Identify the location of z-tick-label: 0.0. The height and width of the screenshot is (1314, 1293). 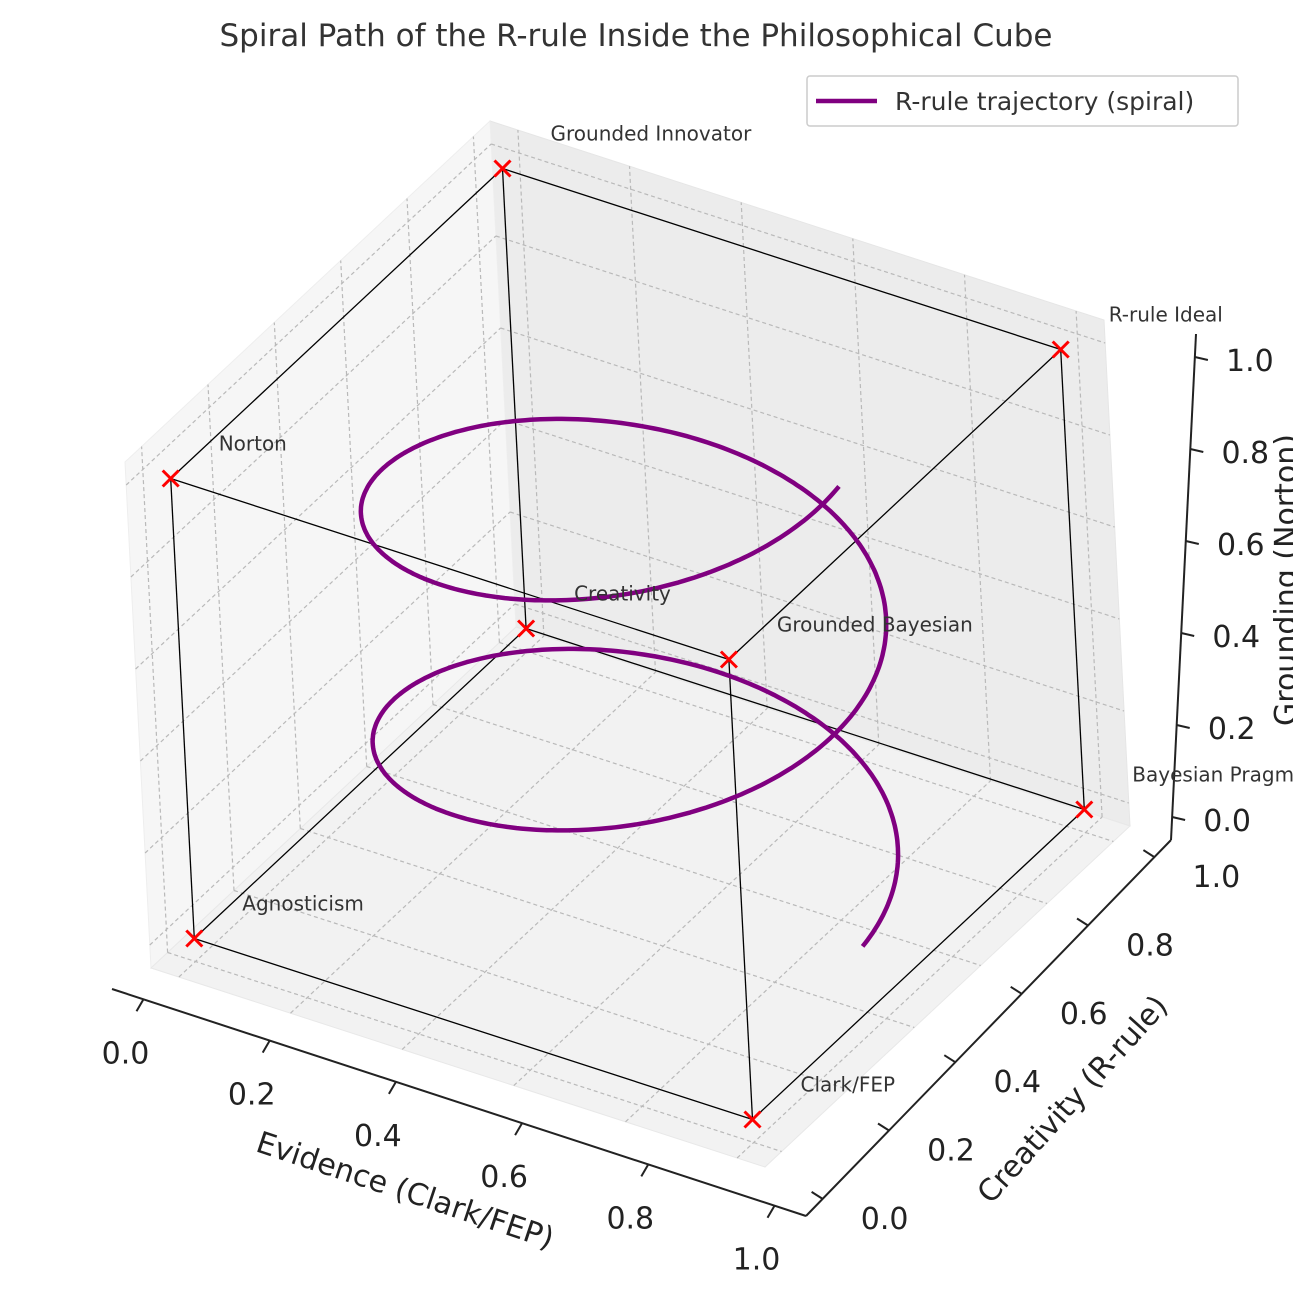
(1227, 821).